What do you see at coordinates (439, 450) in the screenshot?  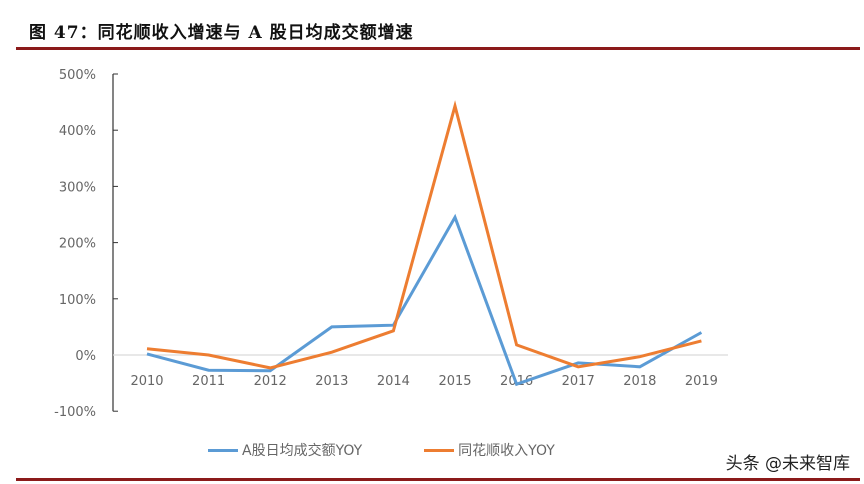 I see `legend-swatch-orange` at bounding box center [439, 450].